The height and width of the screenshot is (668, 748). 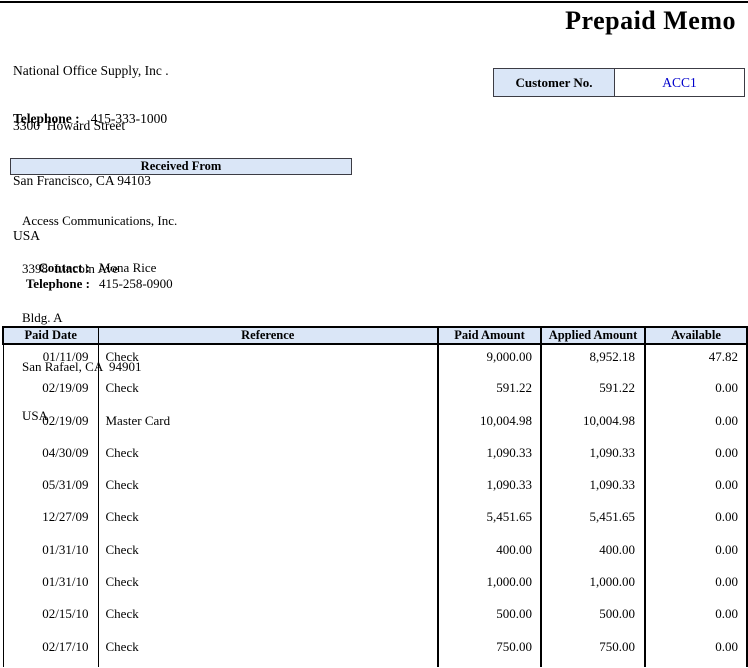 I want to click on table-row: 02/15/10 Check 500.00 500.00 0.00, so click(x=375, y=618).